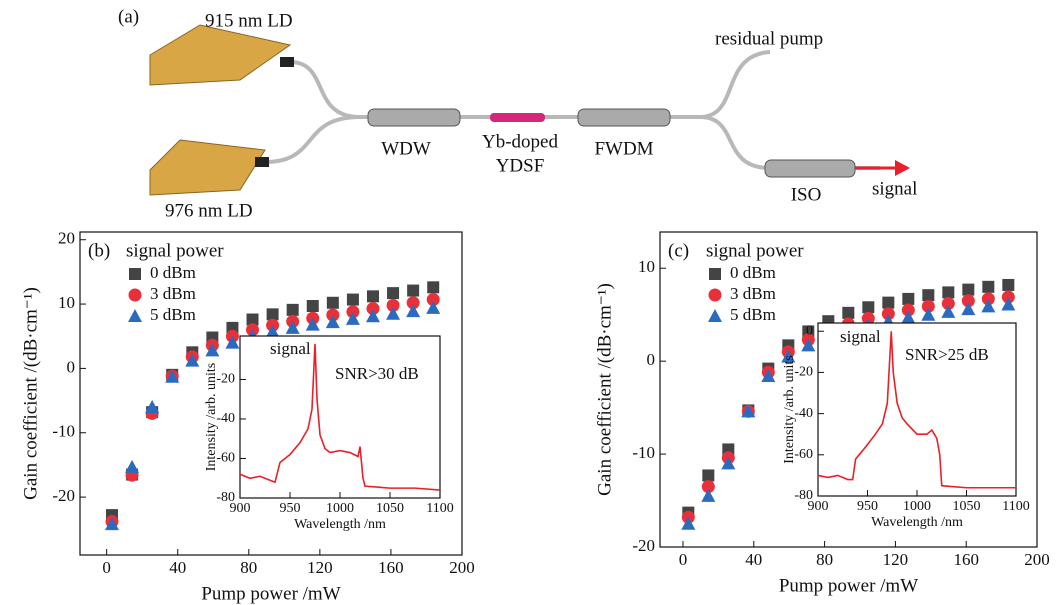  Describe the element at coordinates (340, 417) in the screenshot. I see `spectrum-line` at that location.